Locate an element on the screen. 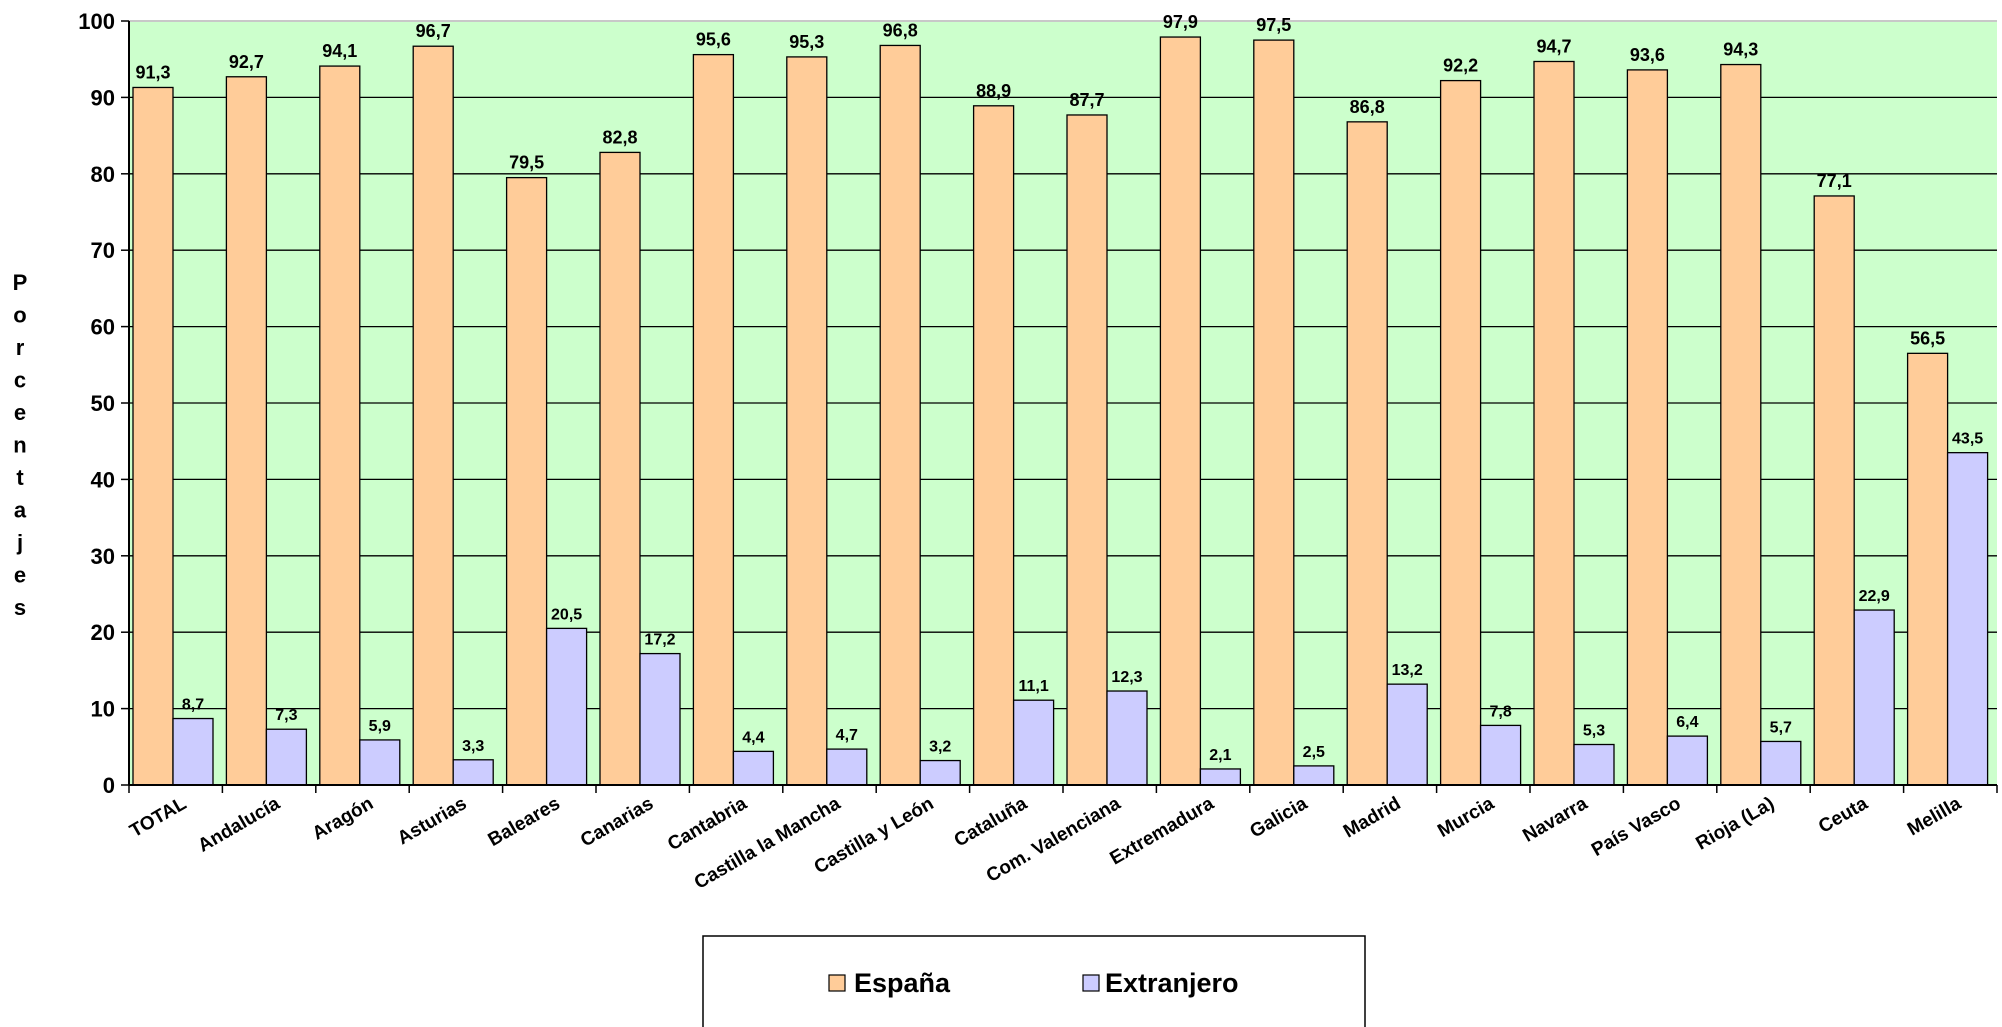  data-label: 5,7 is located at coordinates (1781, 727).